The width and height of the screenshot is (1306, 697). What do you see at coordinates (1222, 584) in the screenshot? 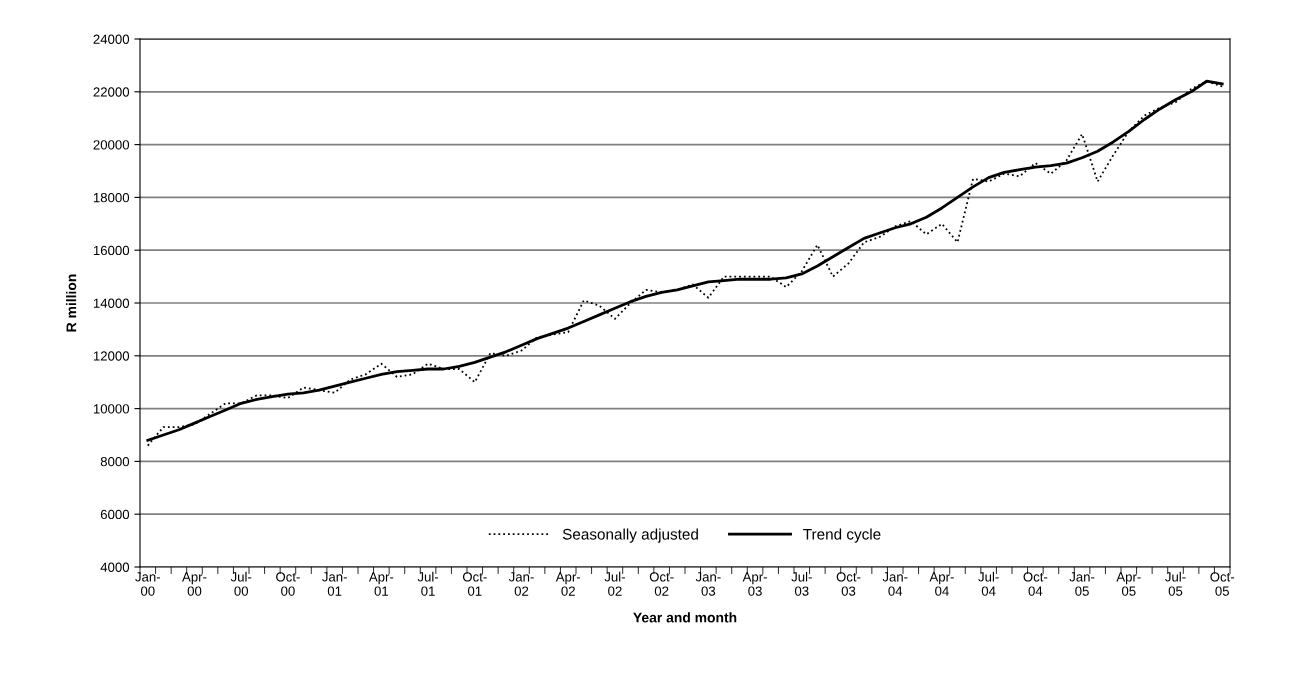
I see `x-tick-label: Oct-05` at bounding box center [1222, 584].